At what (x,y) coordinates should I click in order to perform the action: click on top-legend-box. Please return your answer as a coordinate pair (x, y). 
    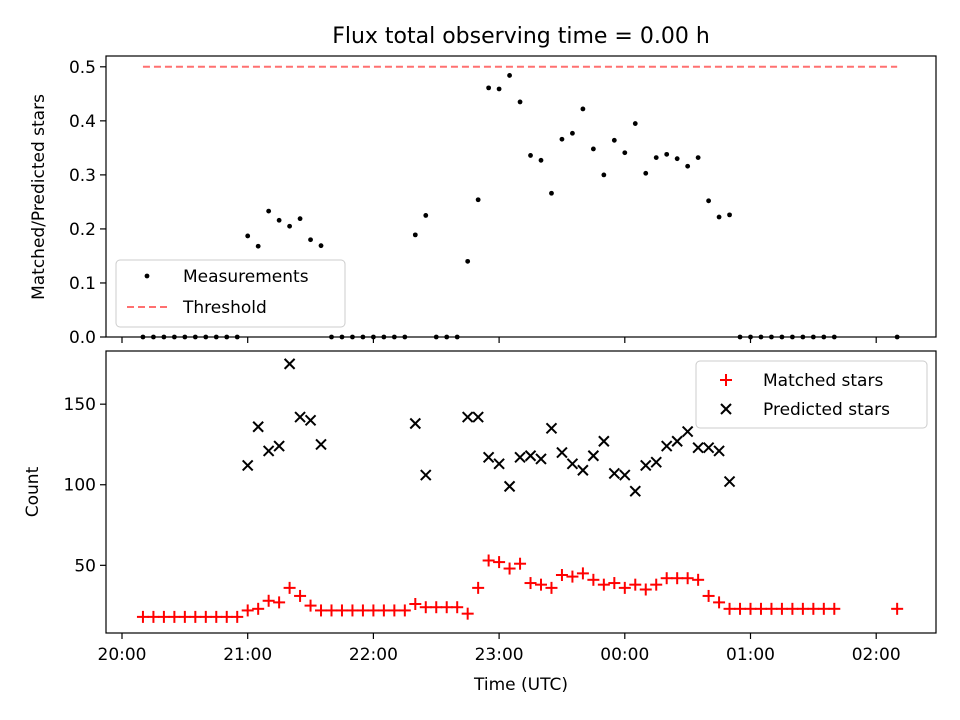
    Looking at the image, I should click on (230, 293).